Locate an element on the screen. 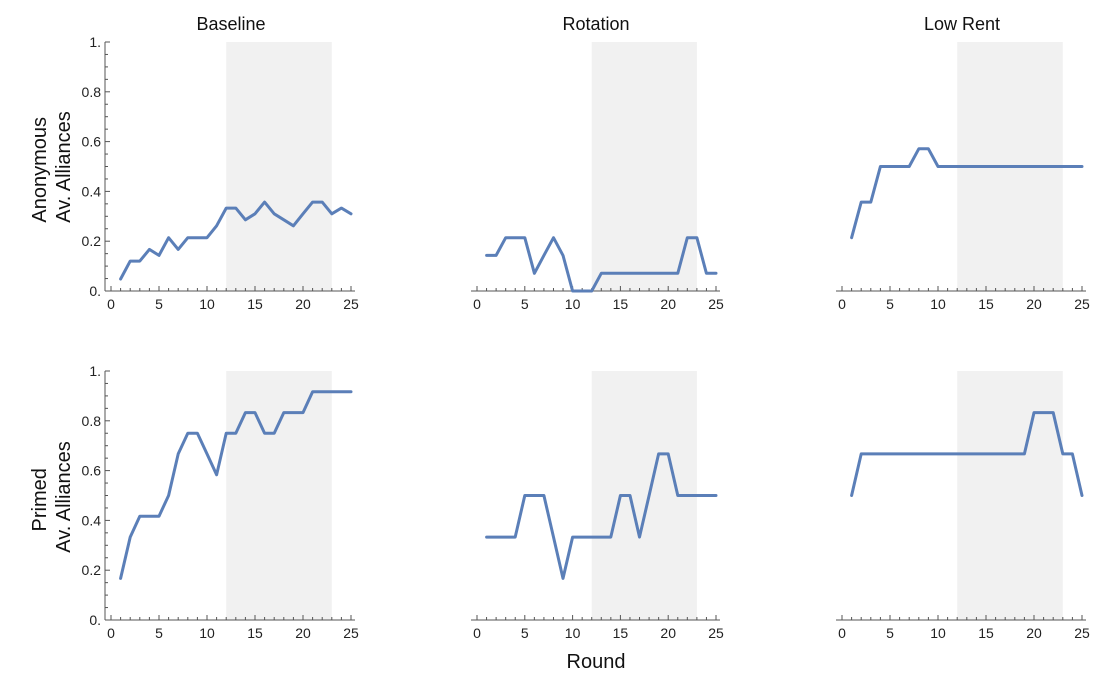 The image size is (1094, 677). panel-anonymous-baseline-y-tick-label: 0.8 is located at coordinates (92, 92).